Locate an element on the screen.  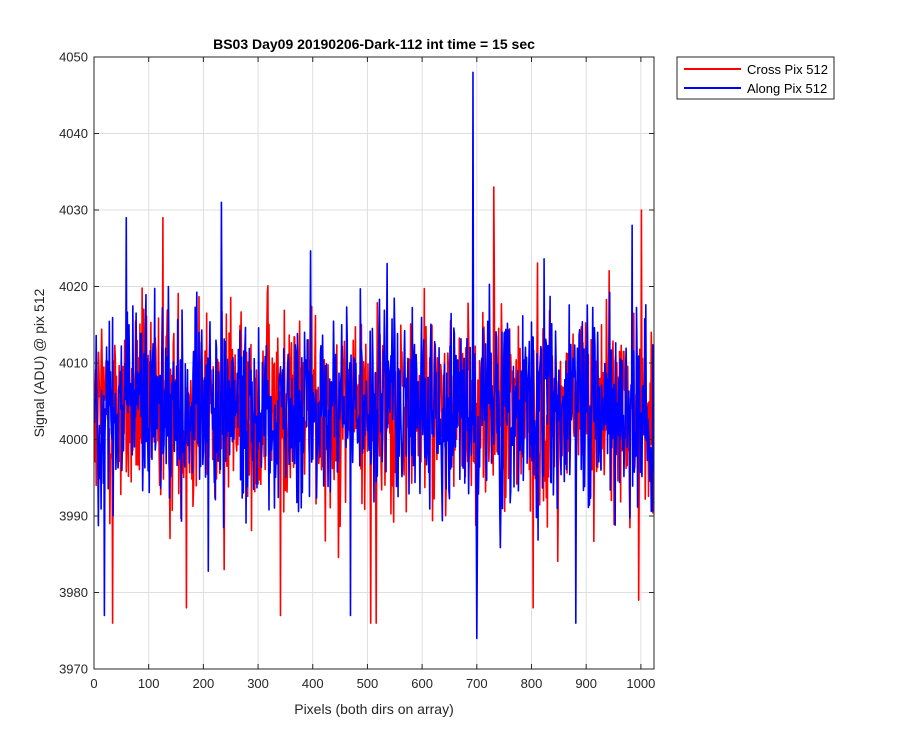
y-tick-label: 3980 is located at coordinates (73, 592).